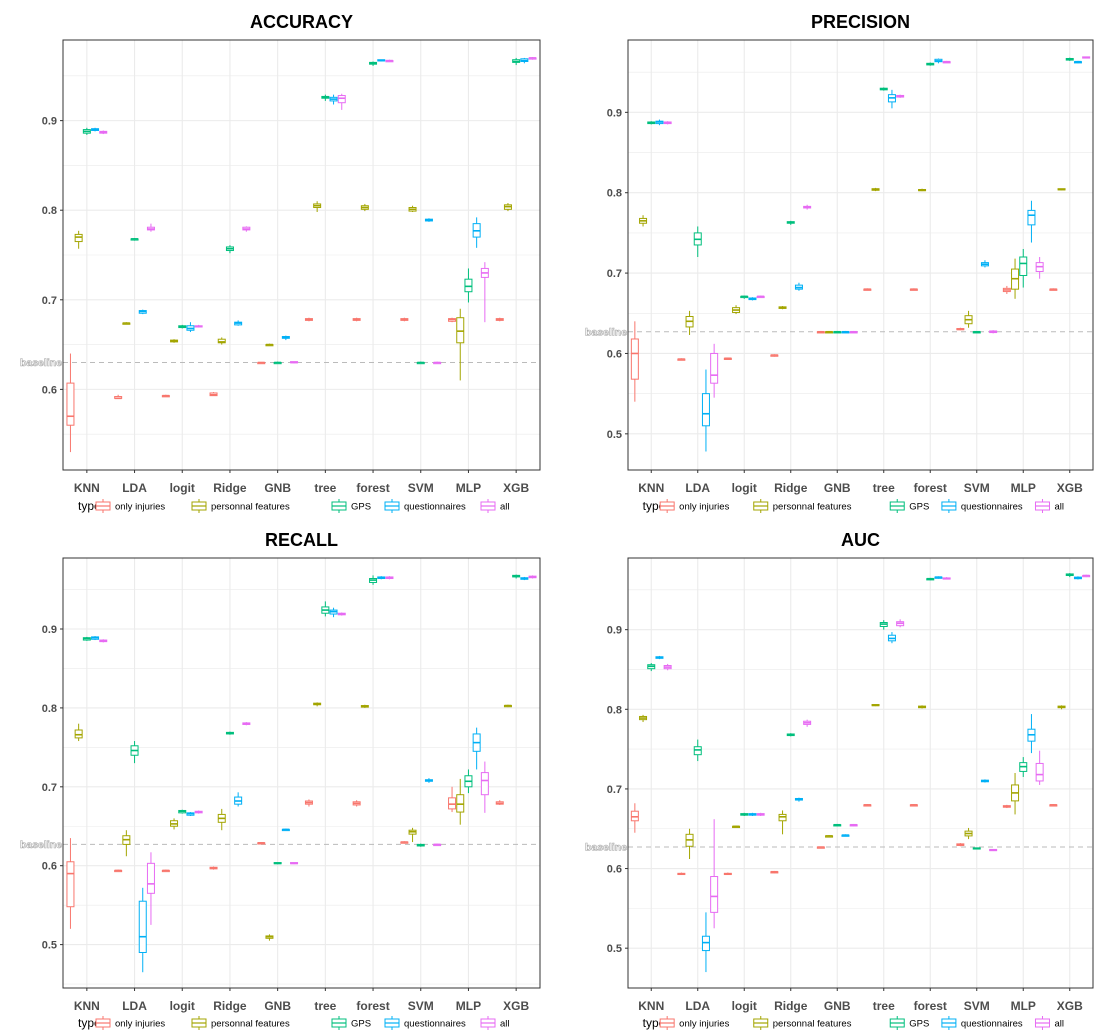  What do you see at coordinates (1031, 217) in the screenshot?
I see `box-questionnaires-MLP` at bounding box center [1031, 217].